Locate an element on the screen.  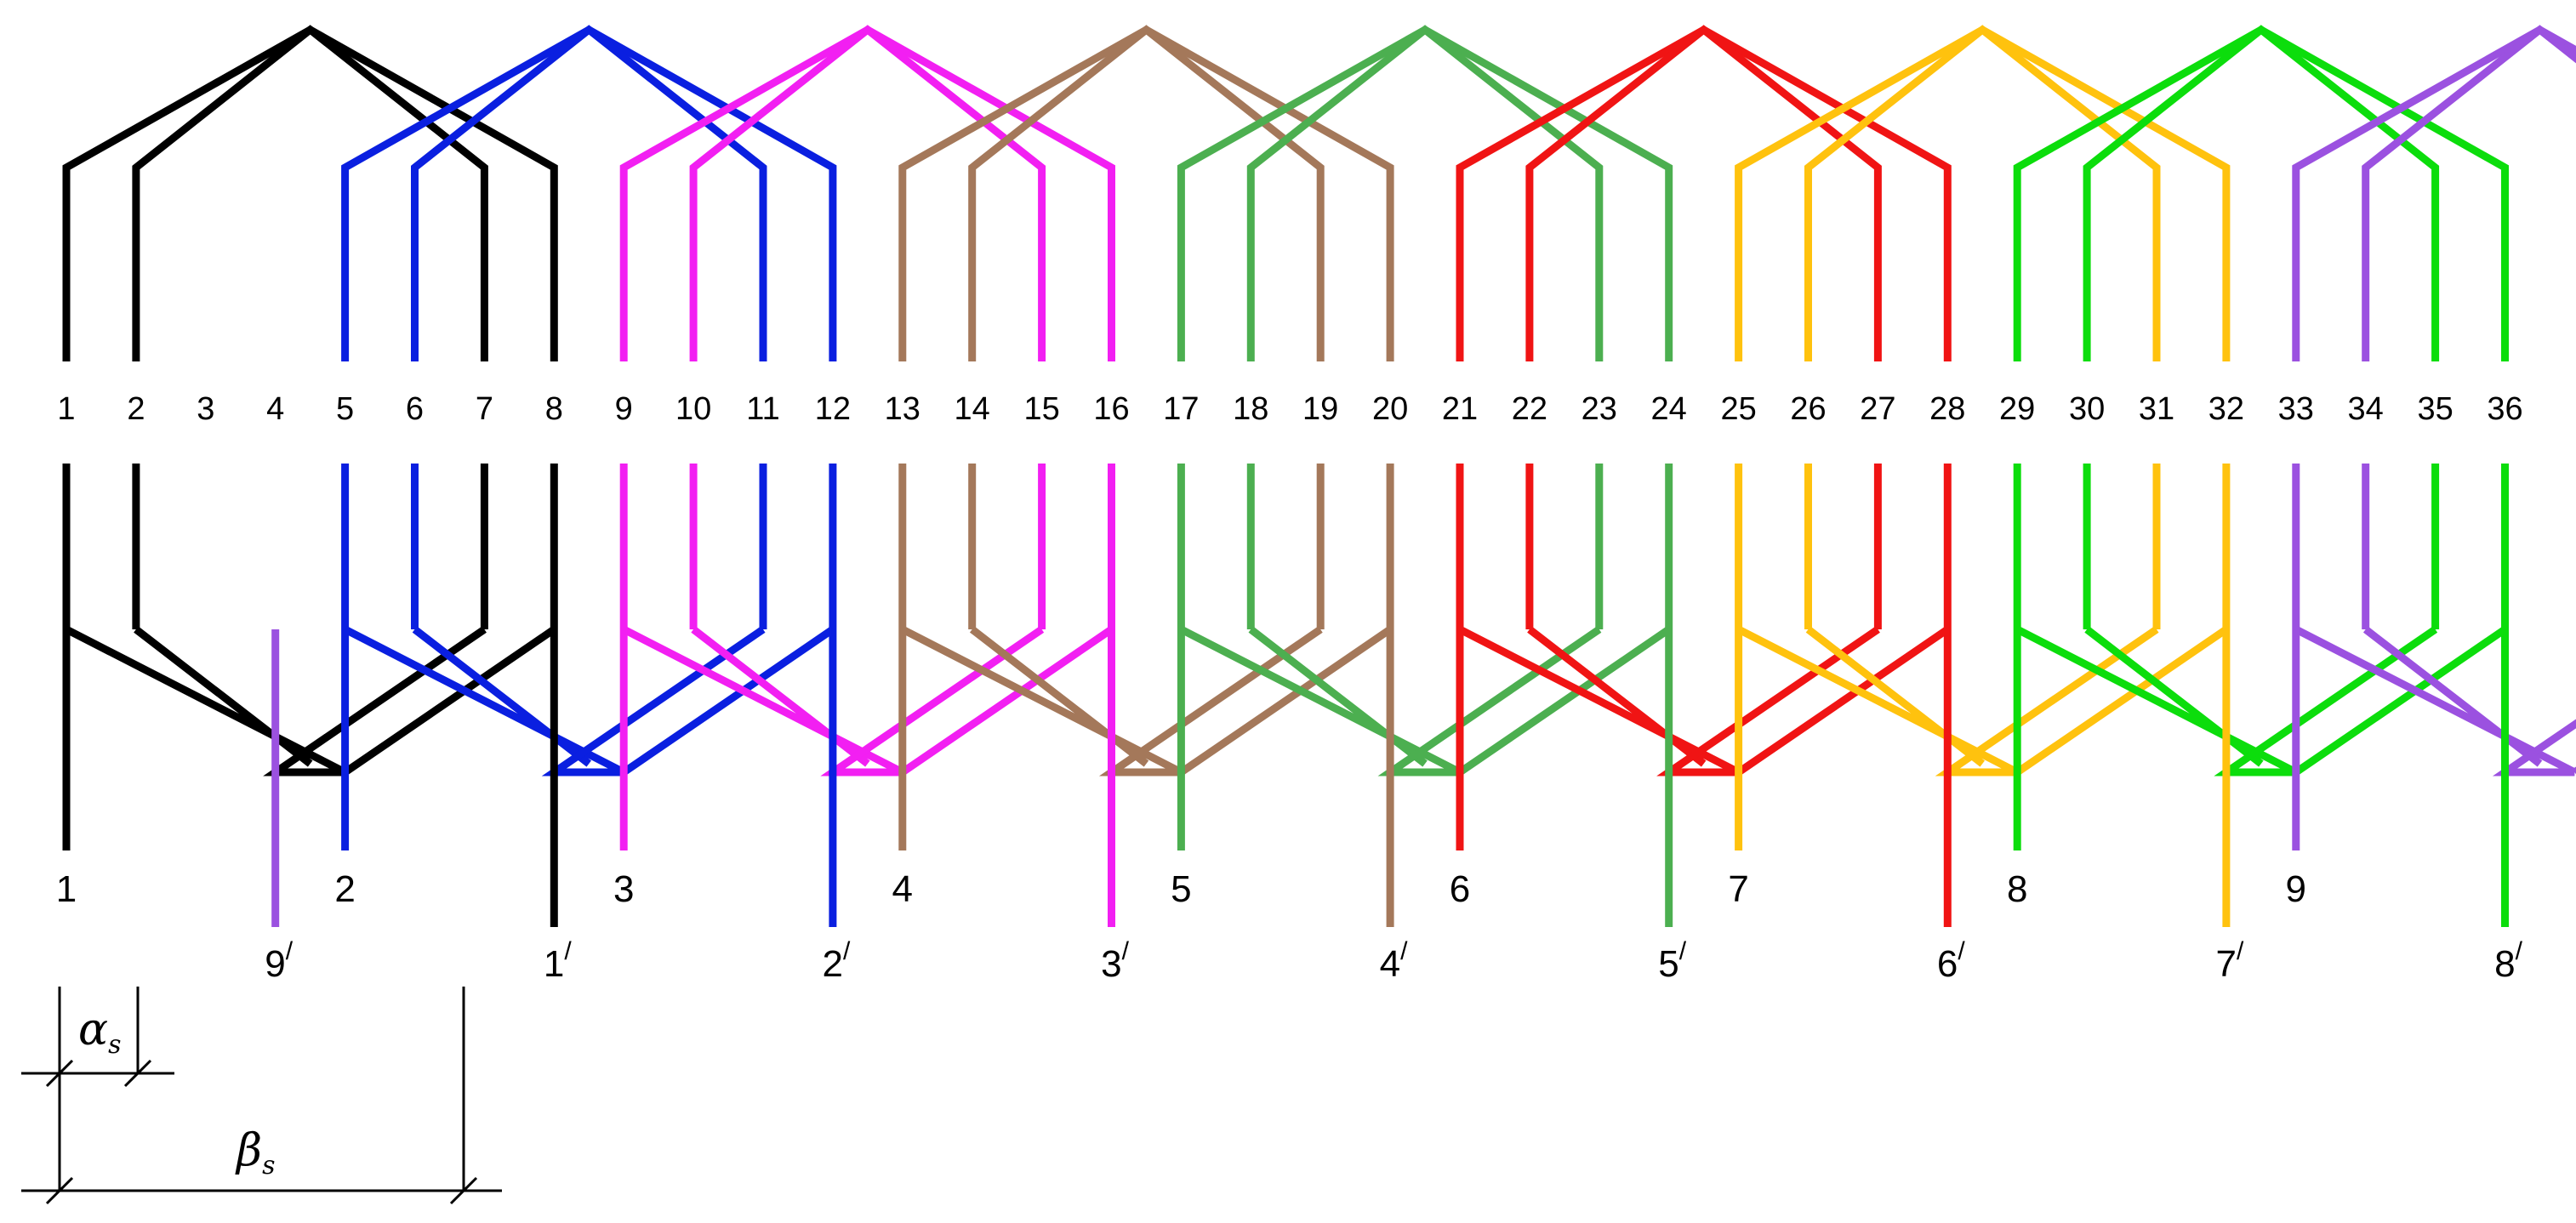
prime-terminal-label: 7/ is located at coordinates (2229, 961).